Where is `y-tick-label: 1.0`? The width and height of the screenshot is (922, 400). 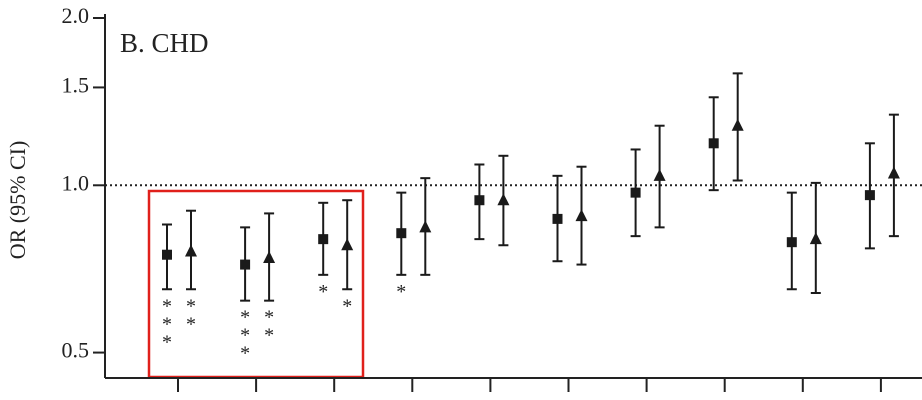 y-tick-label: 1.0 is located at coordinates (76, 182).